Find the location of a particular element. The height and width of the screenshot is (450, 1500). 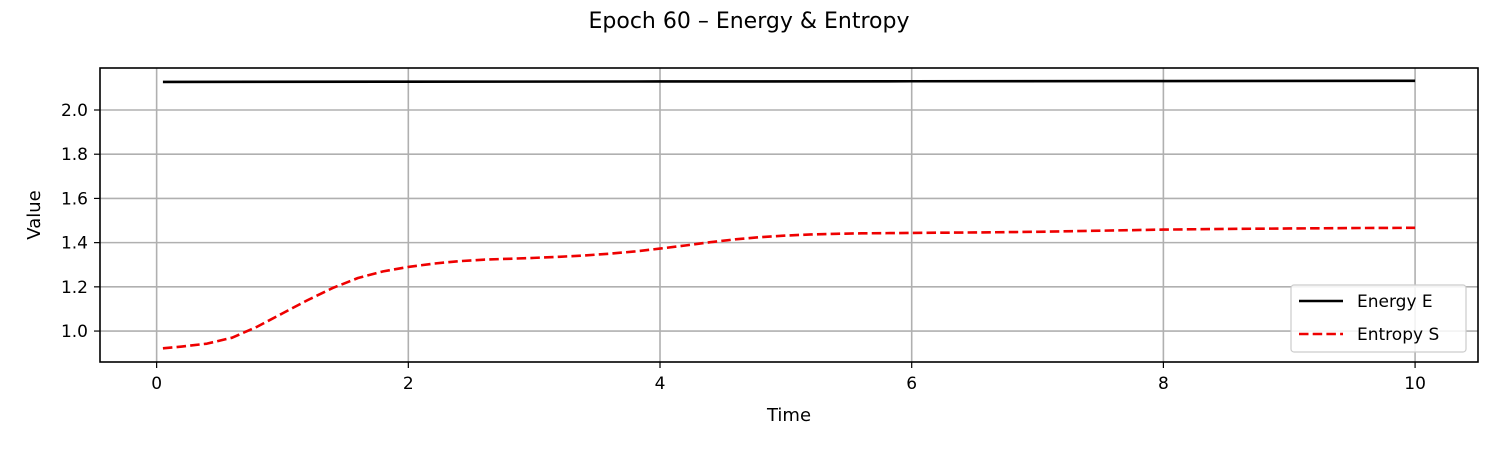

y-tick-label: 1.0 is located at coordinates (74, 332).